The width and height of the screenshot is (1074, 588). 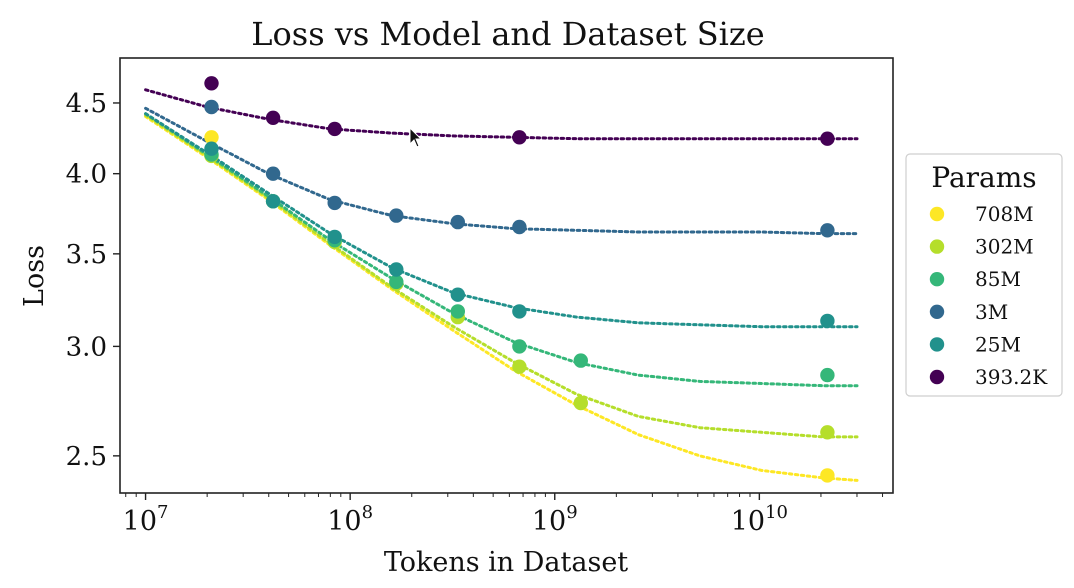 What do you see at coordinates (998, 279) in the screenshot?
I see `legend-label-2: 85M` at bounding box center [998, 279].